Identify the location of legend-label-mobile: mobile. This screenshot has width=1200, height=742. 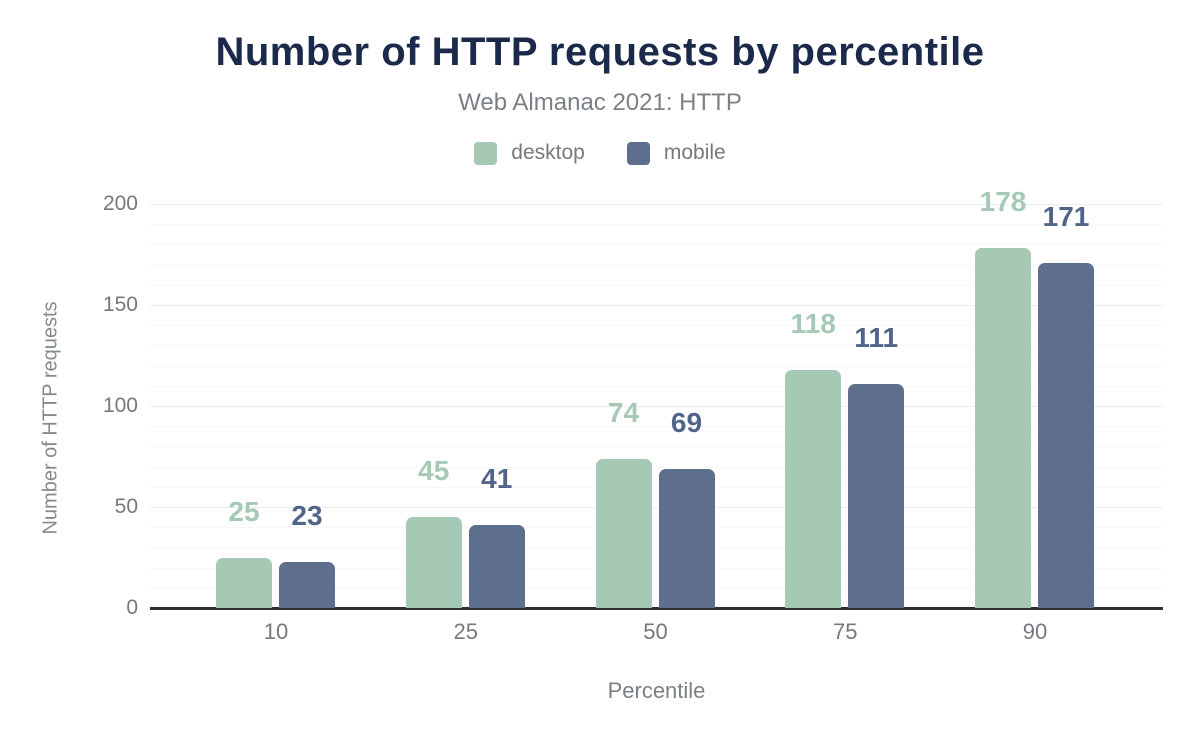
(694, 152).